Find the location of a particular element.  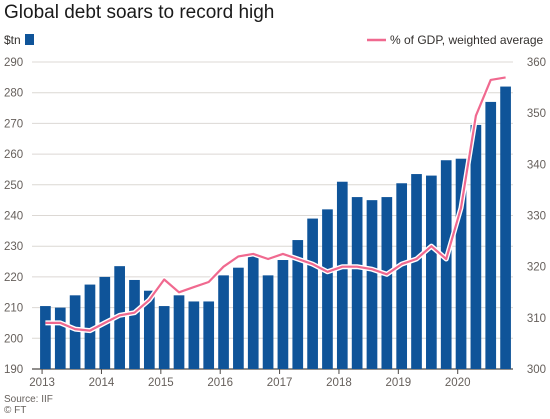

footer: Source: IIF © FT is located at coordinates (28, 405).